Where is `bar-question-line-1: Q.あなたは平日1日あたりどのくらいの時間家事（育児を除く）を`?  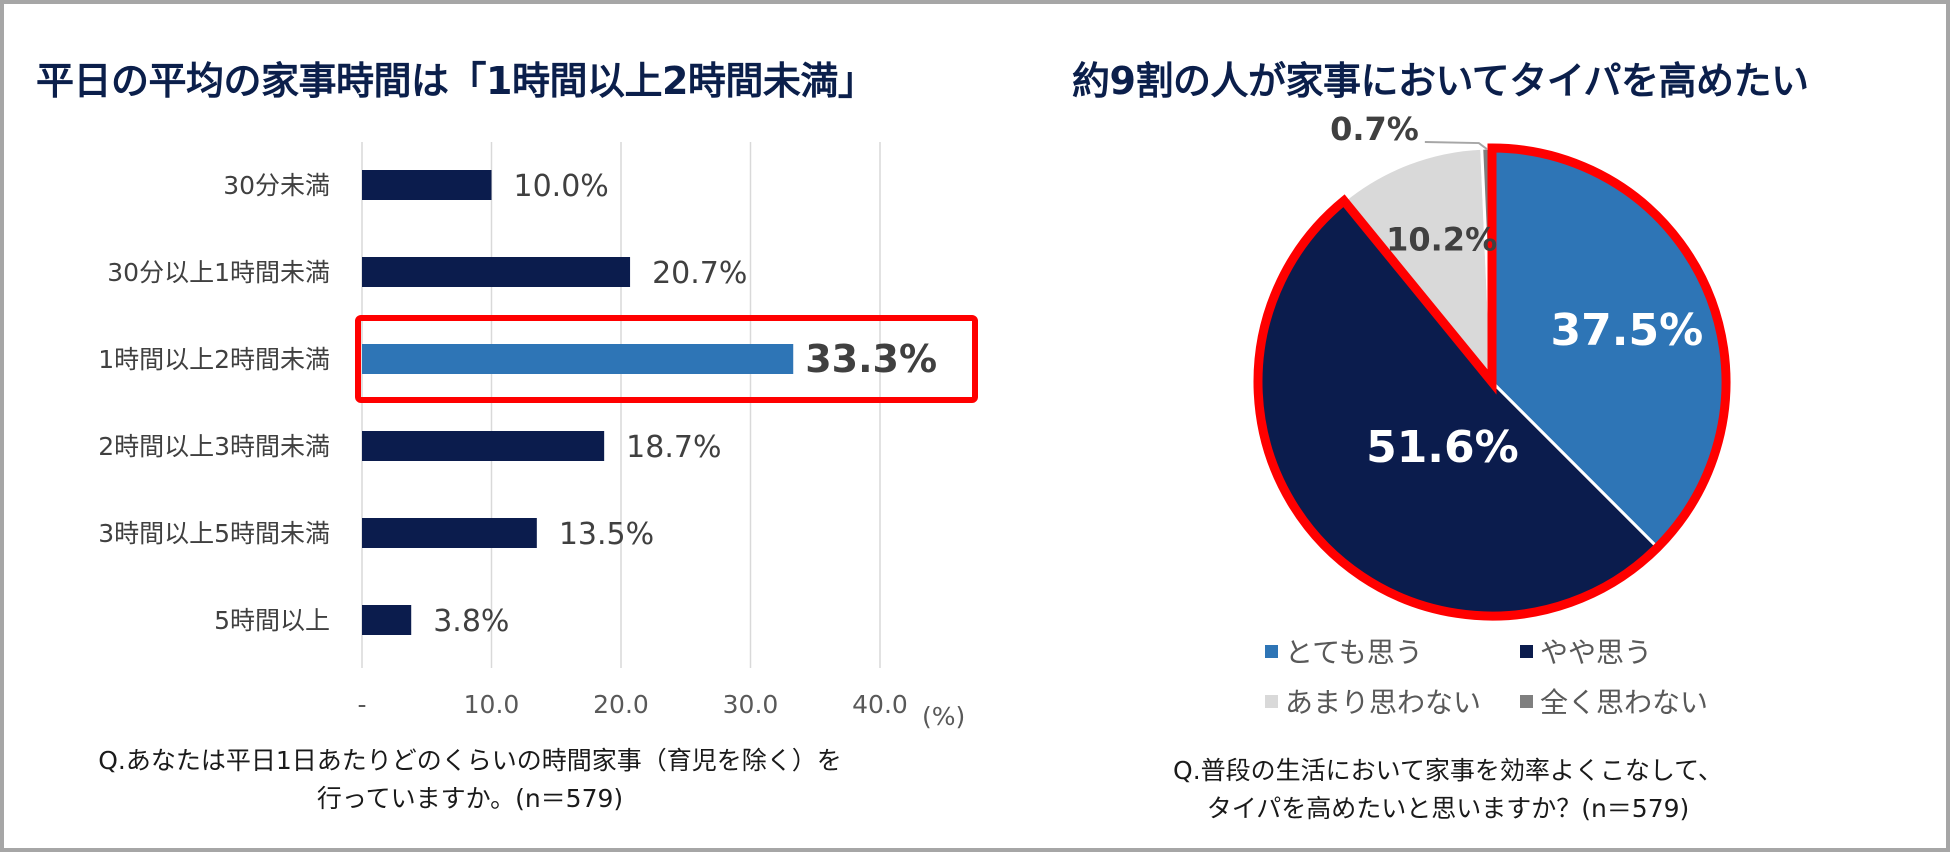 bar-question-line-1: Q.あなたは平日1日あたりどのくらいの時間家事（育児を除く）を is located at coordinates (470, 760).